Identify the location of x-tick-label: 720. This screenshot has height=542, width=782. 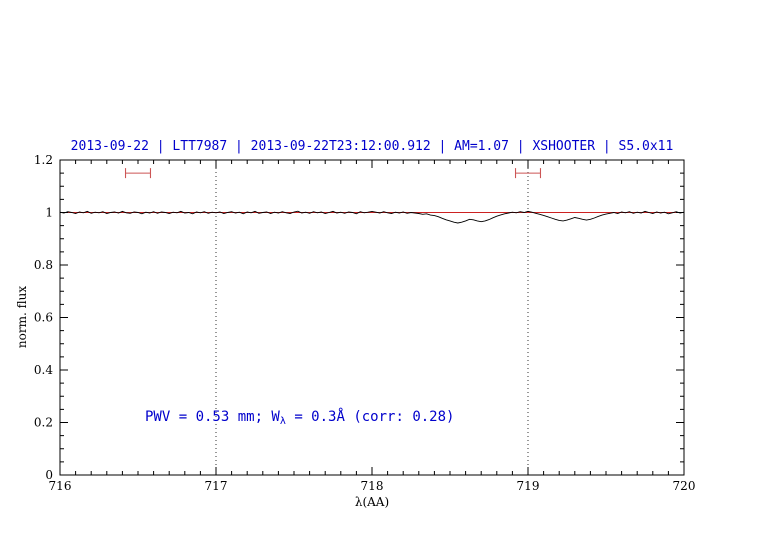
(684, 486).